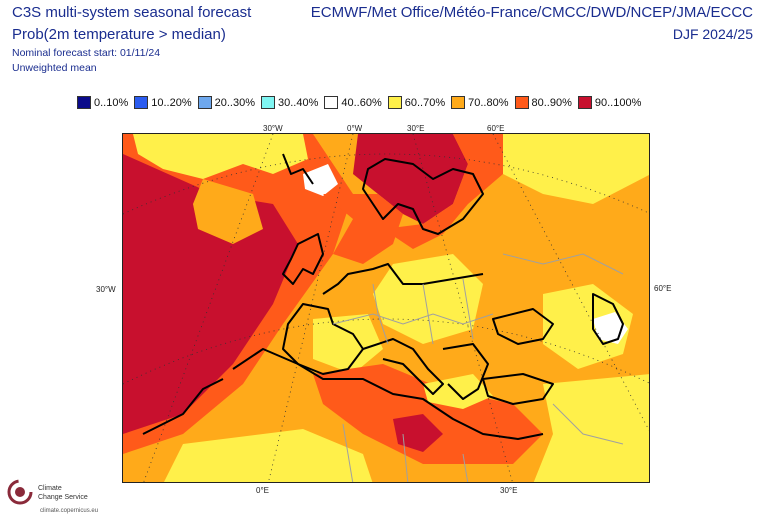  I want to click on legend-item: 80..90%, so click(543, 102).